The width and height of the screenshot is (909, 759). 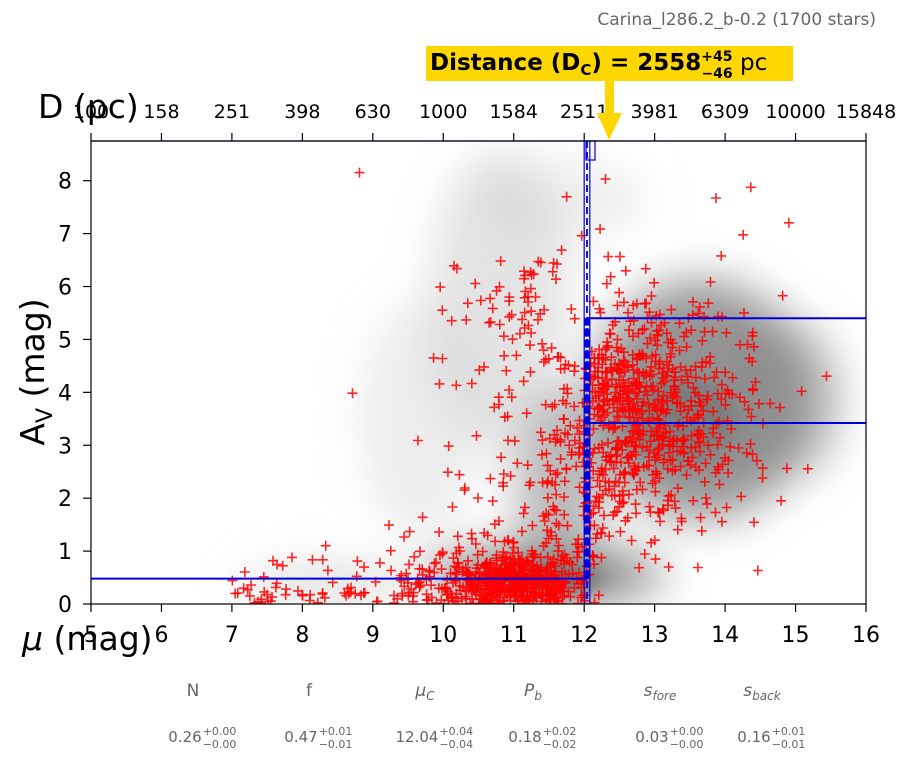 I want to click on param-upper-error: +0.02, so click(x=560, y=731).